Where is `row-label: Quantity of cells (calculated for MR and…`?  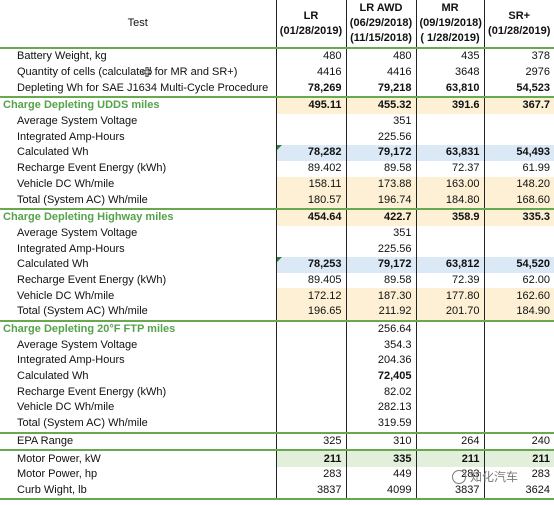 row-label: Quantity of cells (calculated for MR and… is located at coordinates (138, 72).